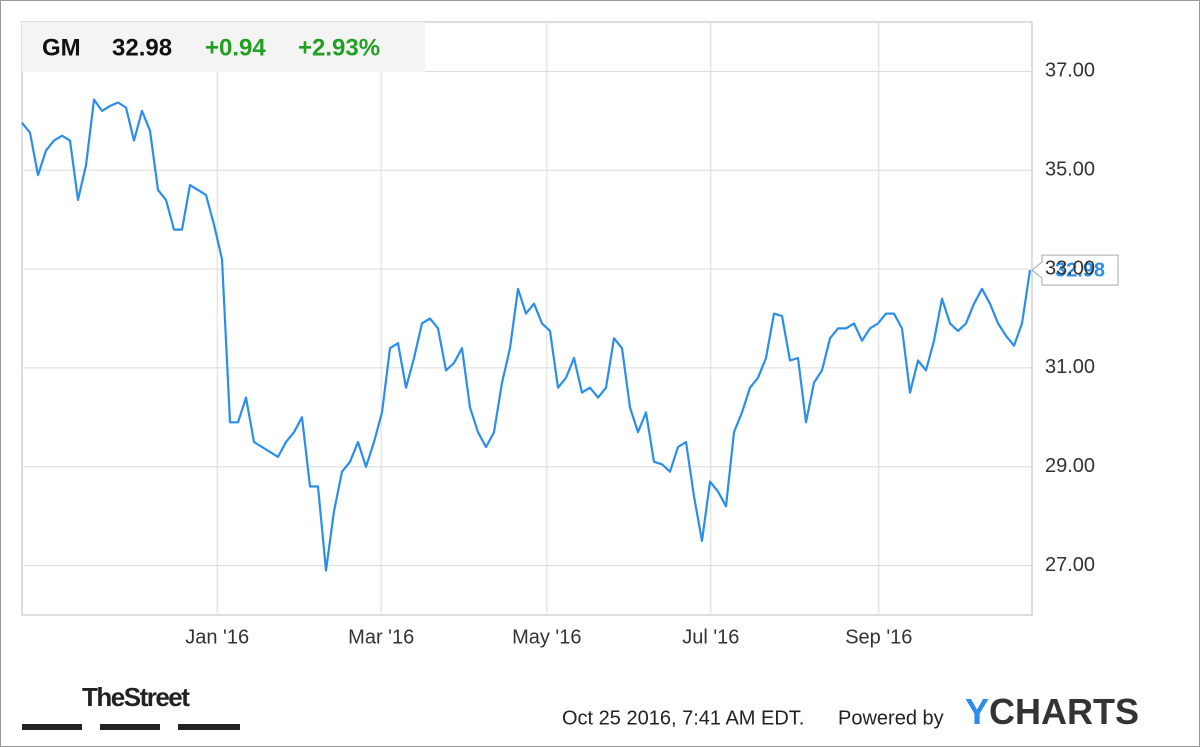 The width and height of the screenshot is (1200, 747). I want to click on brand: YCHARTS, so click(1052, 711).